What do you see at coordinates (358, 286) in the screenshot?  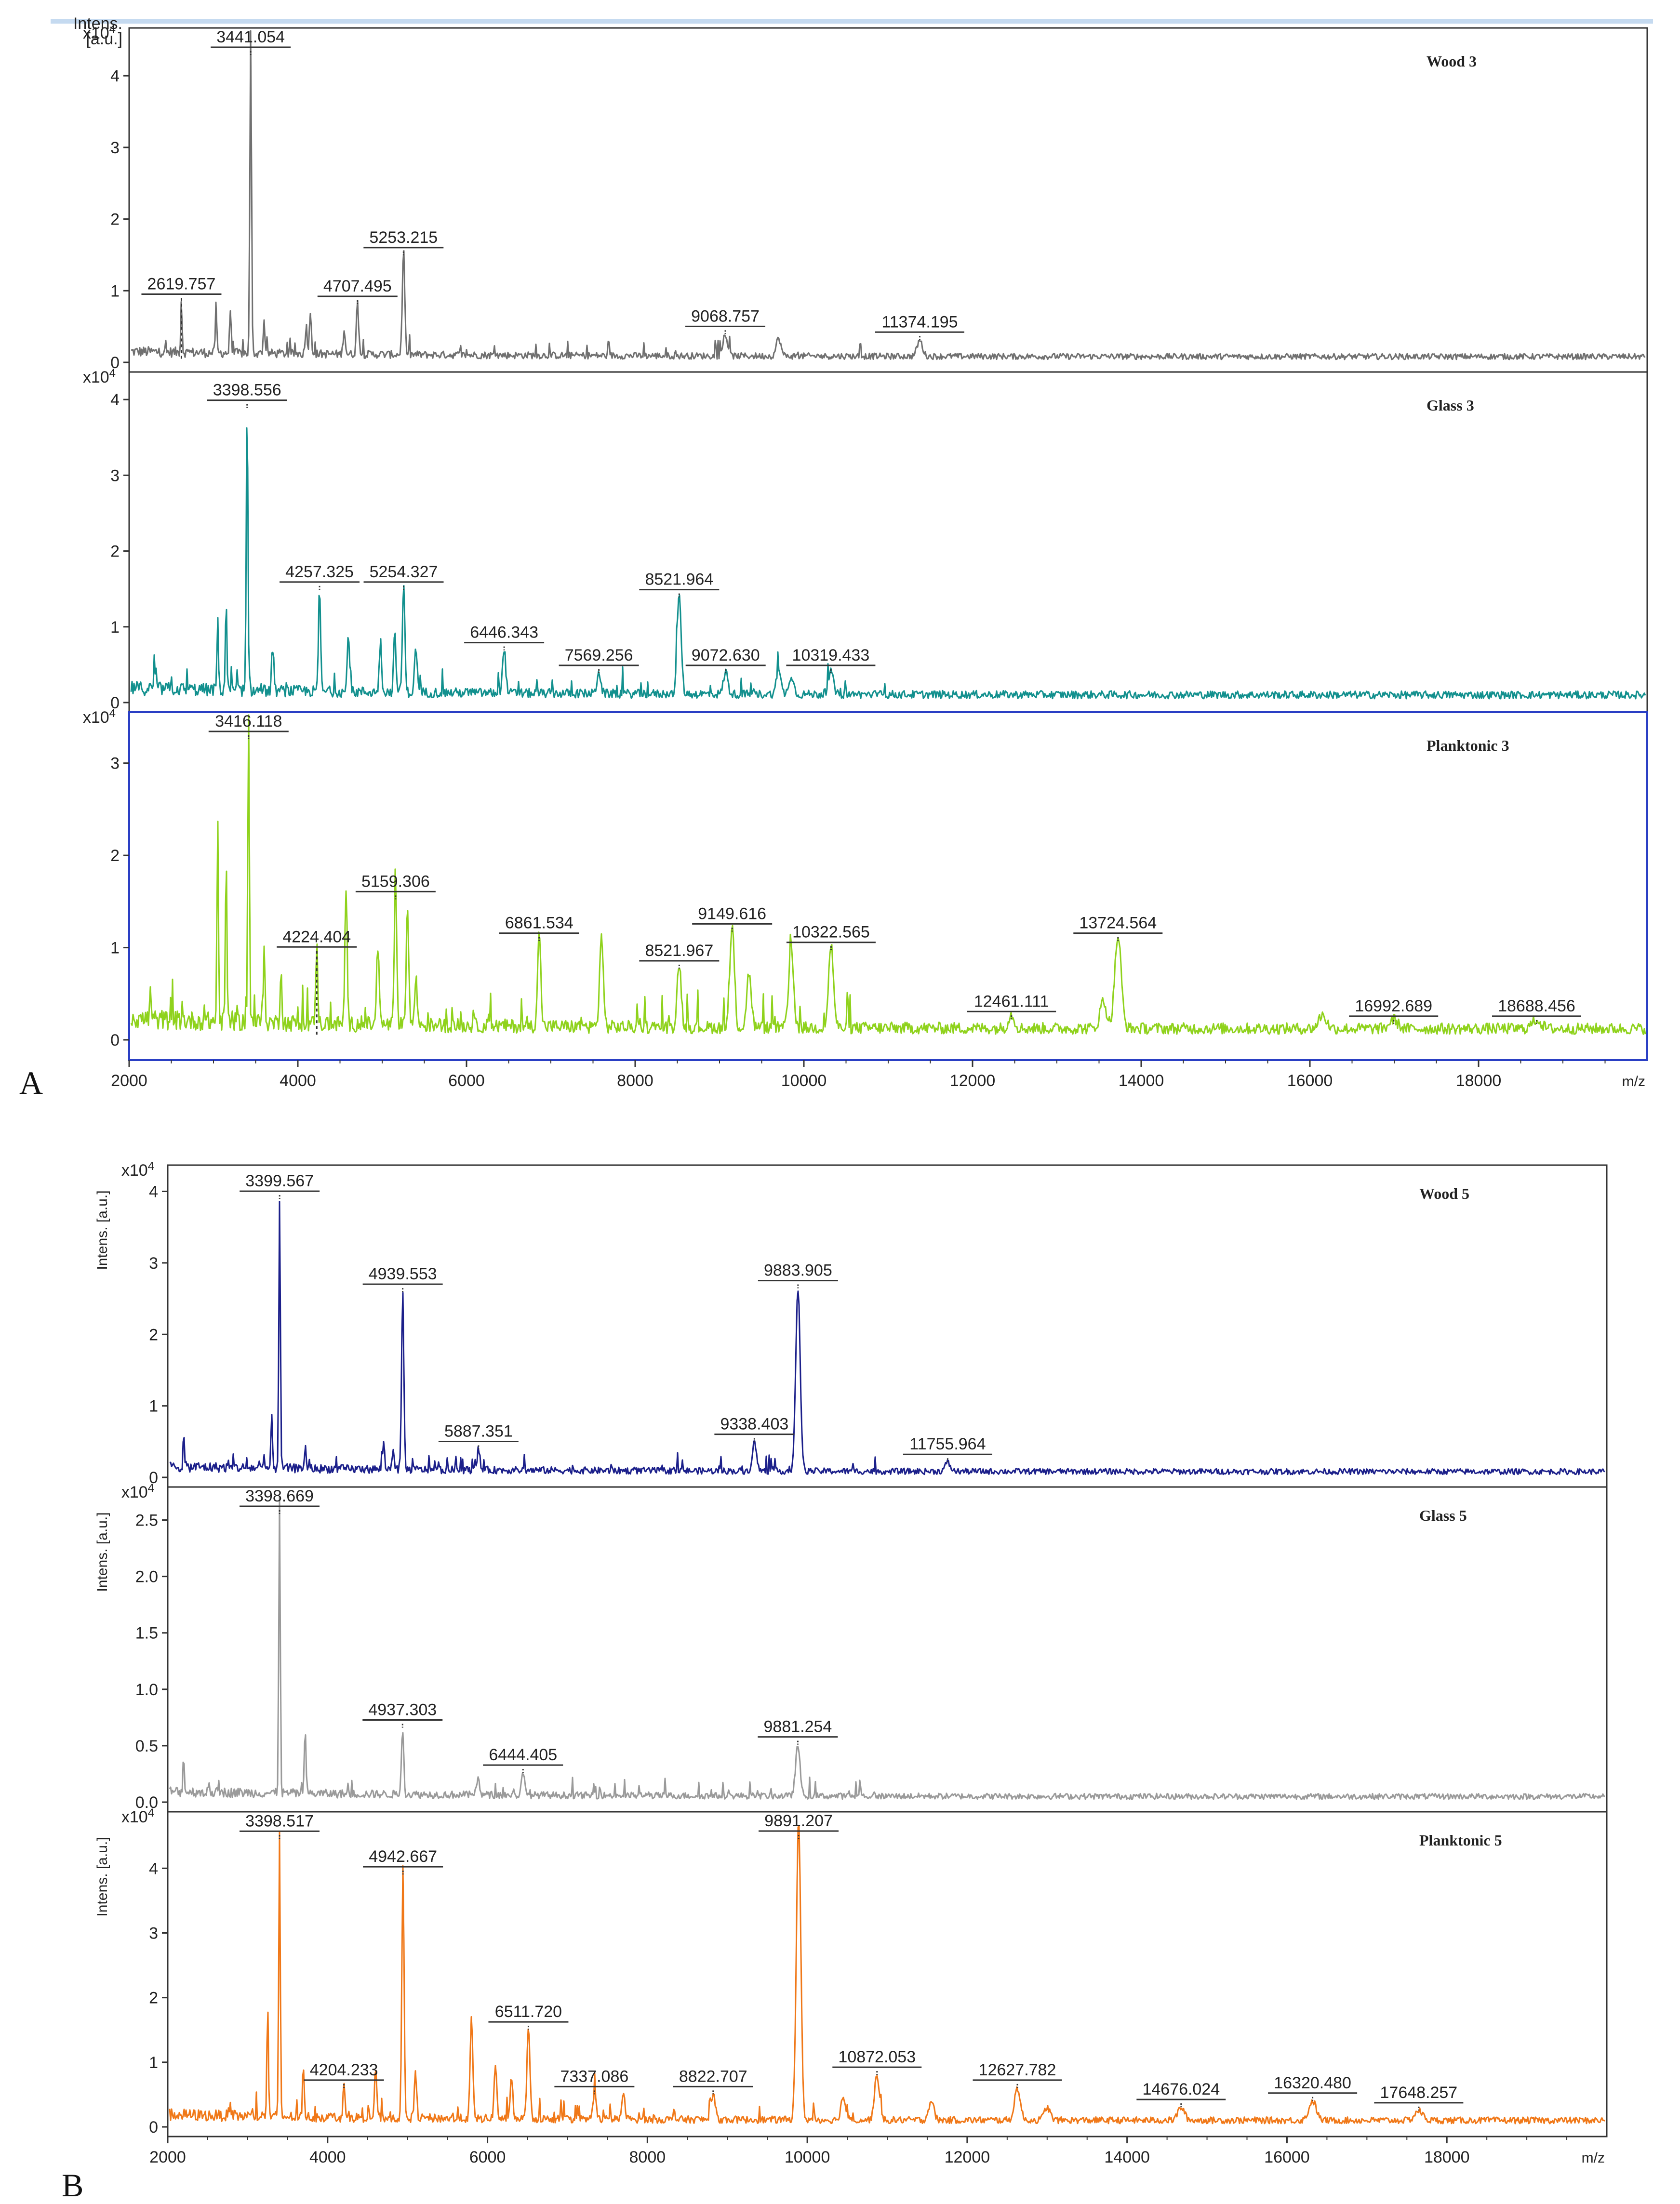 I see `peak-label: 4707.495` at bounding box center [358, 286].